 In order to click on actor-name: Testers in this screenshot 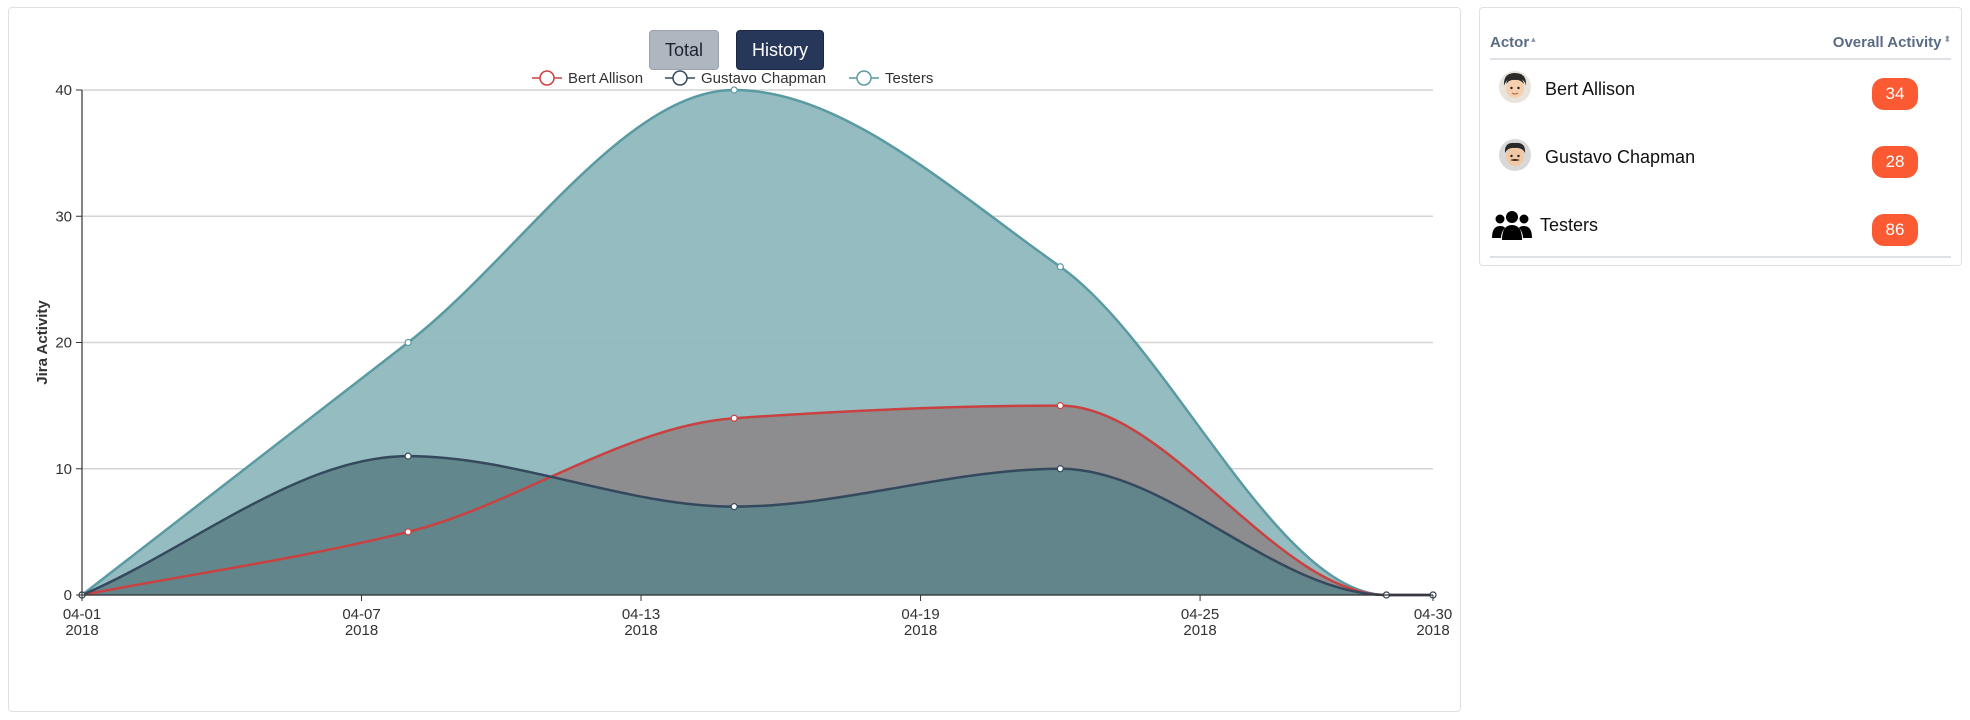, I will do `click(1569, 225)`.